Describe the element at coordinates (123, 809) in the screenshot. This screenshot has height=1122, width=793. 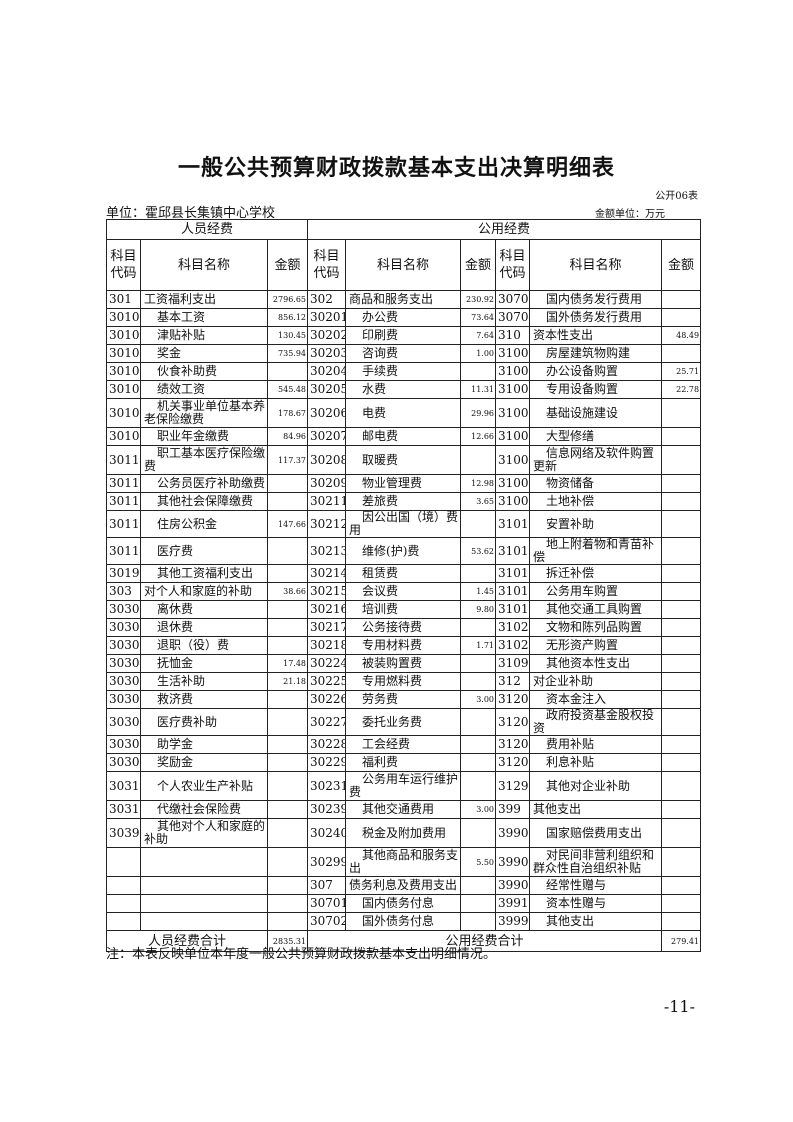
I see `subject-code: 30311` at that location.